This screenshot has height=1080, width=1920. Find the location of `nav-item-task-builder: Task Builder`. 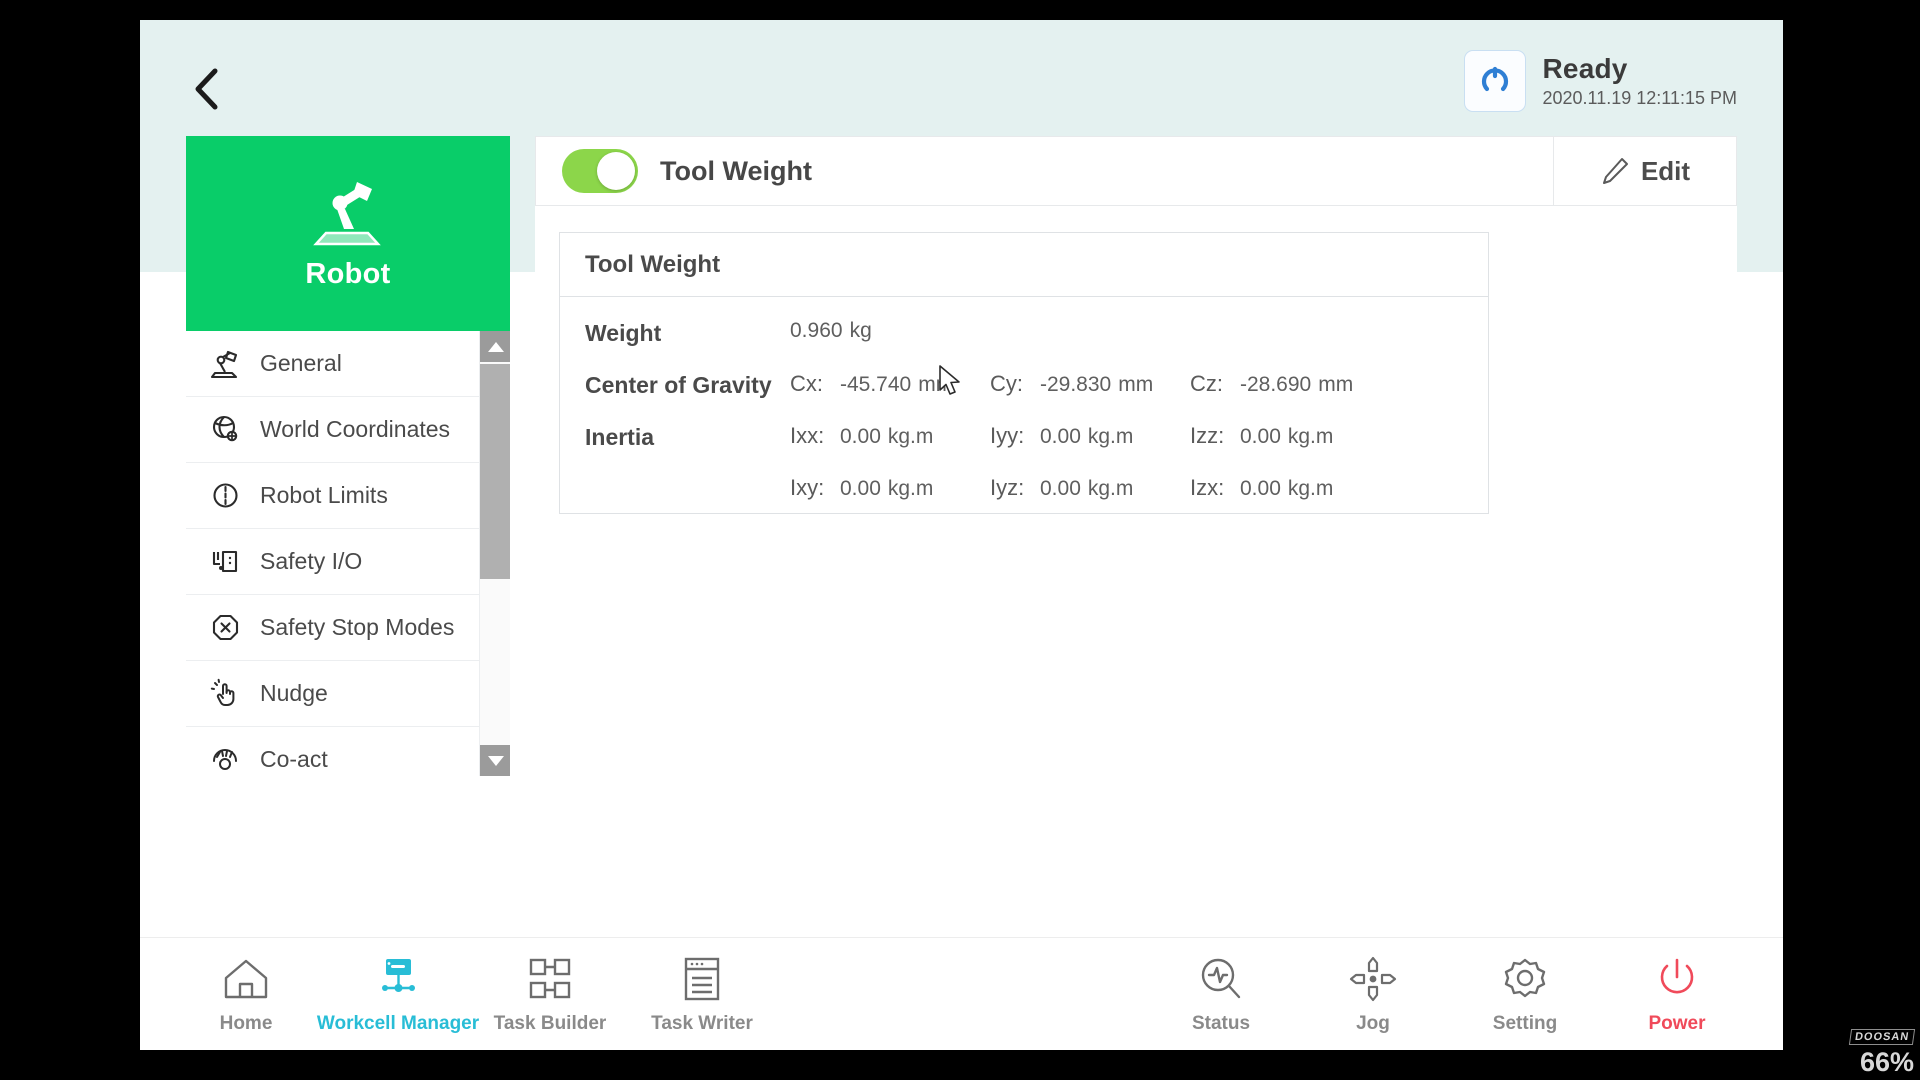

nav-item-task-builder: Task Builder is located at coordinates (550, 994).